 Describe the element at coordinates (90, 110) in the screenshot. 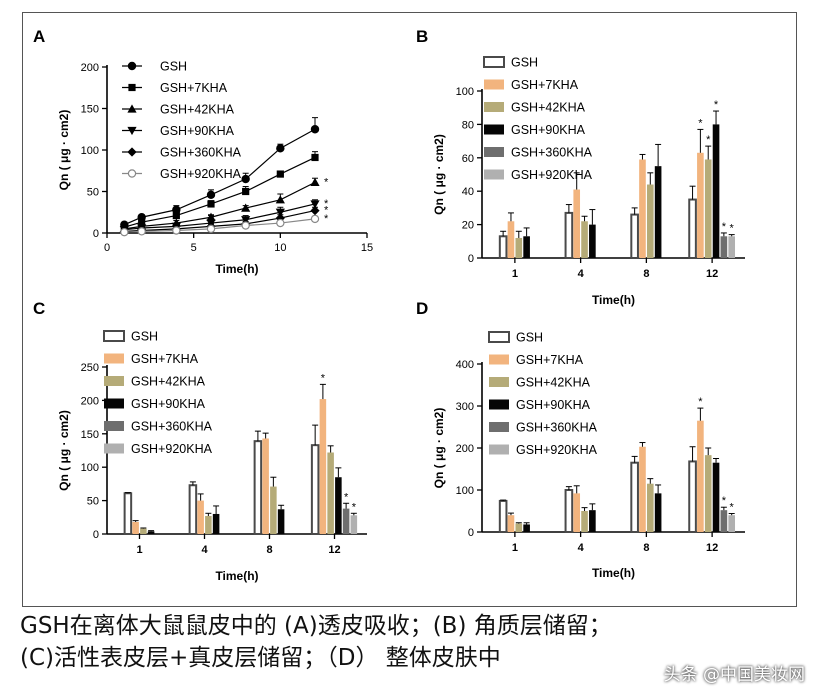

I see `y-tick-label: 150` at that location.